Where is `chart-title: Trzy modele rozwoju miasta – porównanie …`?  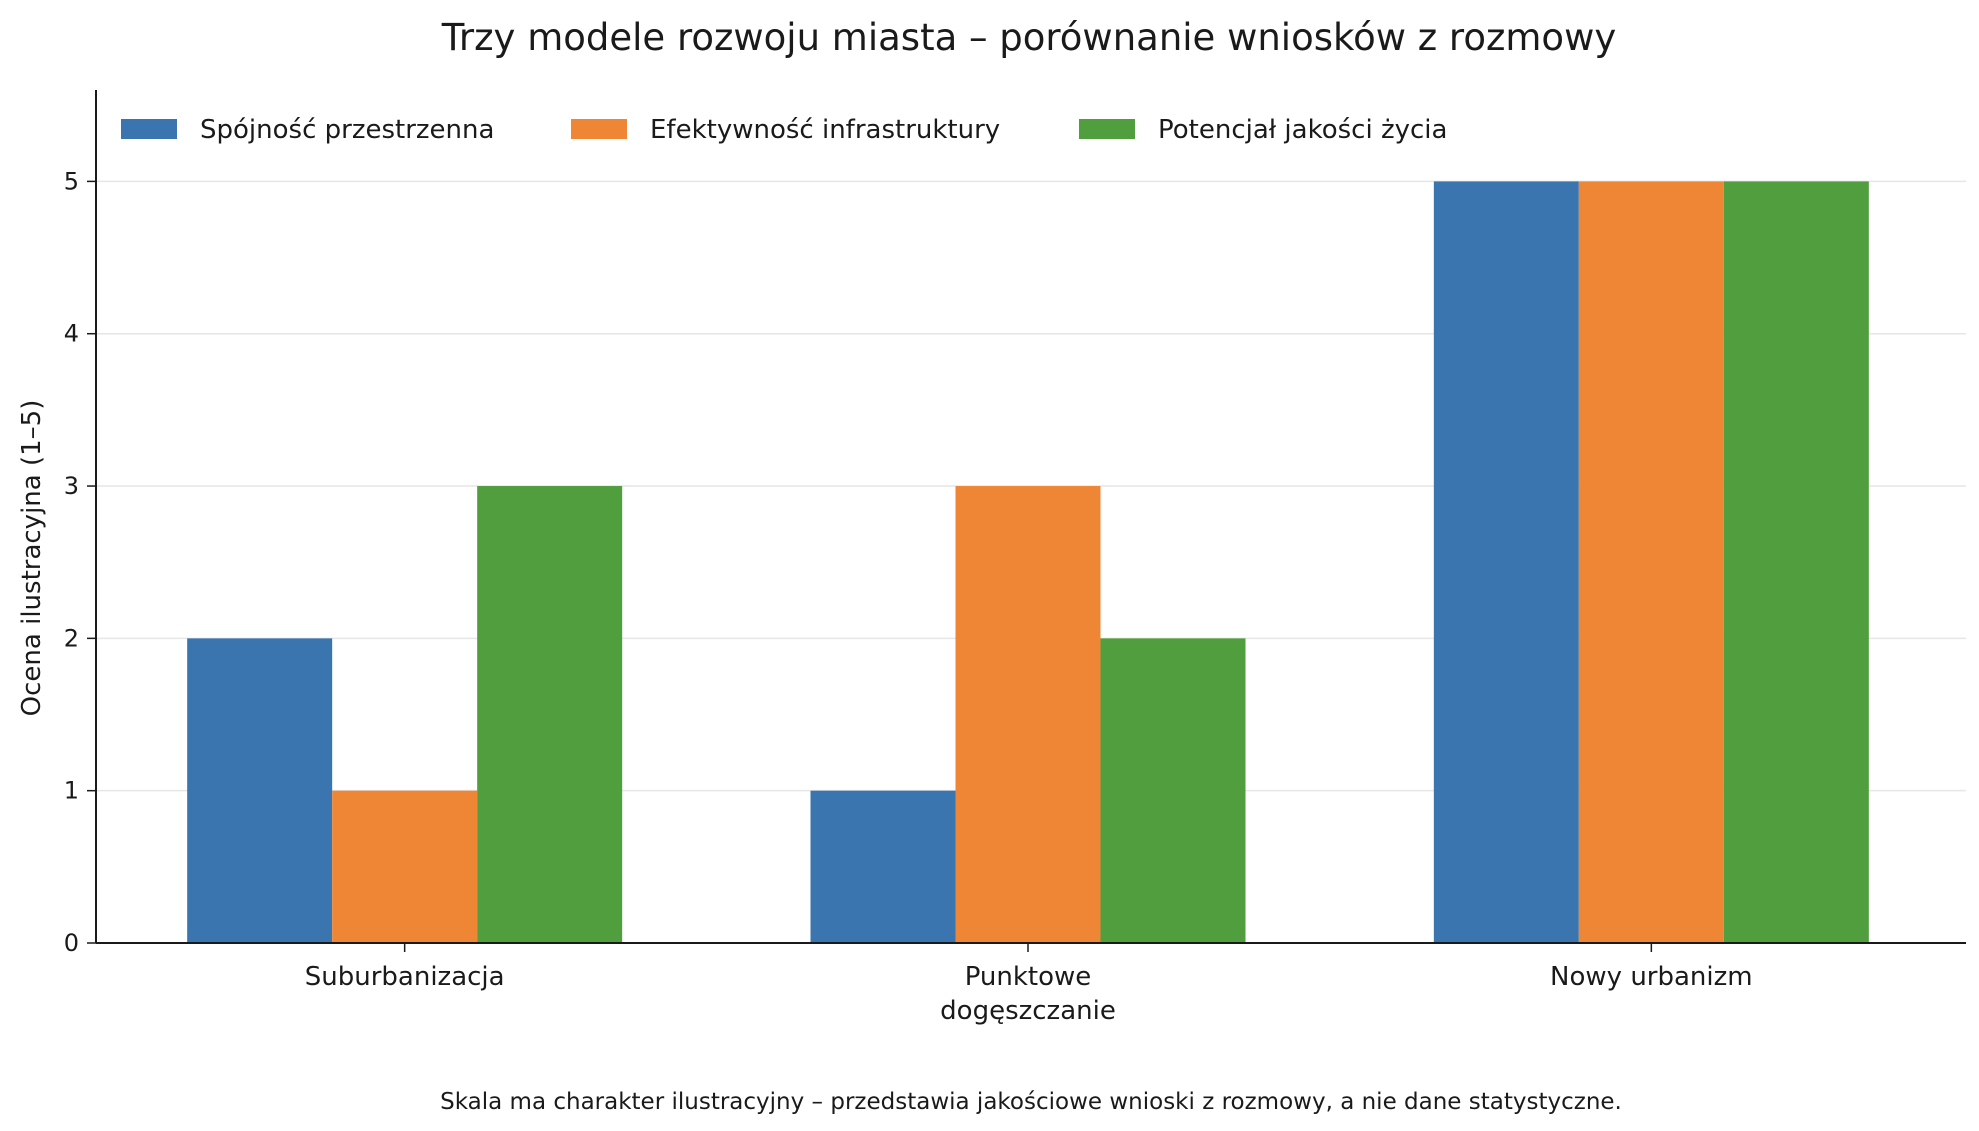
chart-title: Trzy modele rozwoju miasta – porównanie … is located at coordinates (1028, 37).